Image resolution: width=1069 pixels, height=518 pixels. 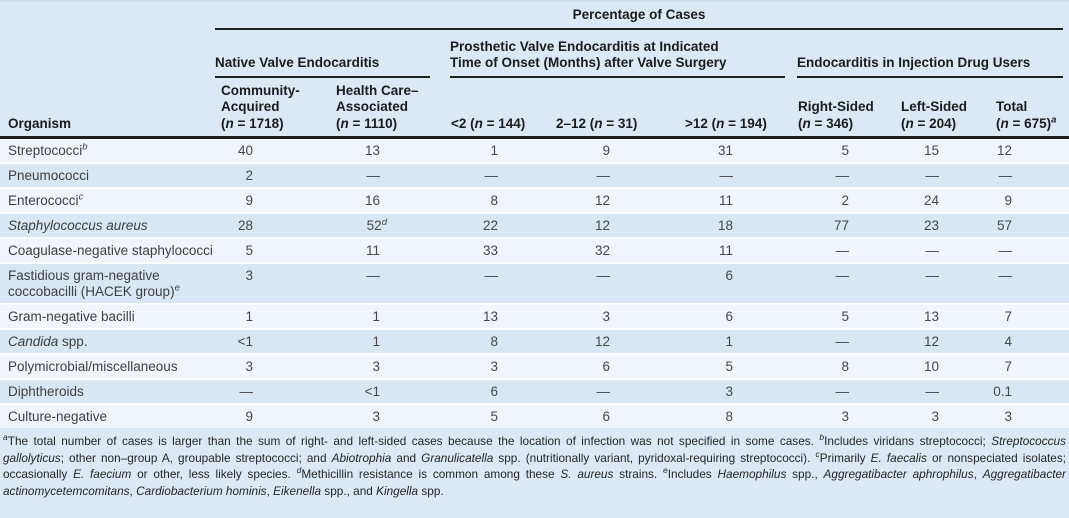 What do you see at coordinates (1030, 225) in the screenshot?
I see `value-cell: 57` at bounding box center [1030, 225].